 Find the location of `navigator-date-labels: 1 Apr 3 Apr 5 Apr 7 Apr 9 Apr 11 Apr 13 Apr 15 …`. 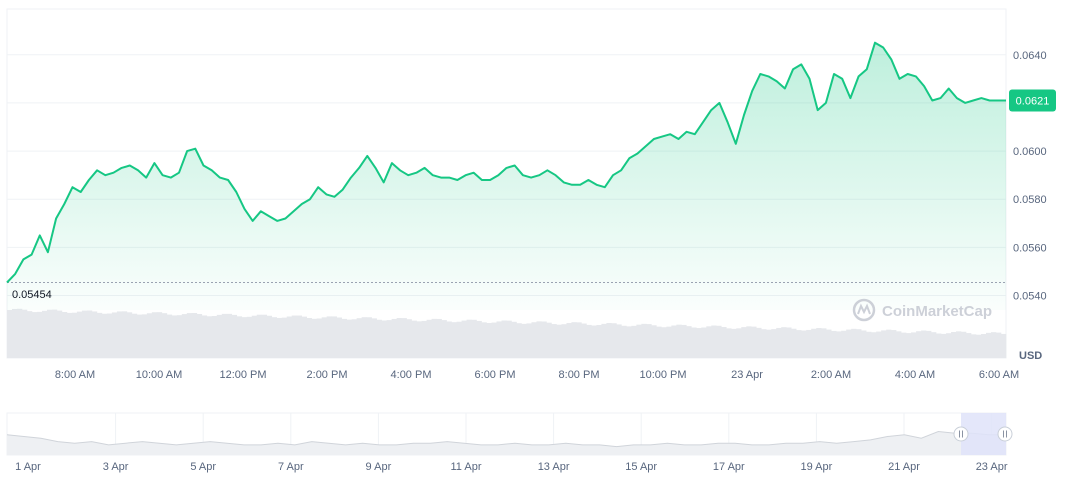

navigator-date-labels: 1 Apr 3 Apr 5 Apr 7 Apr 9 Apr 11 Apr 13 Apr 15 … is located at coordinates (511, 467).